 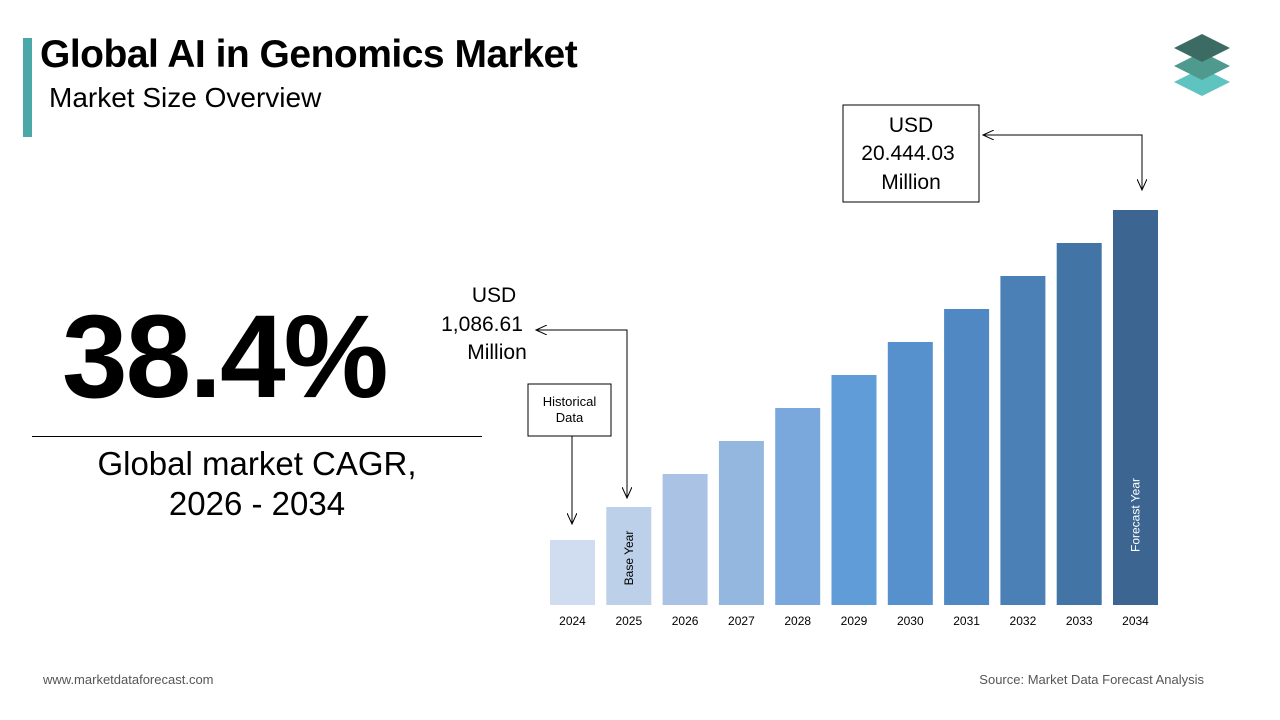 What do you see at coordinates (911, 125) in the screenshot?
I see `end-value-line1: USD` at bounding box center [911, 125].